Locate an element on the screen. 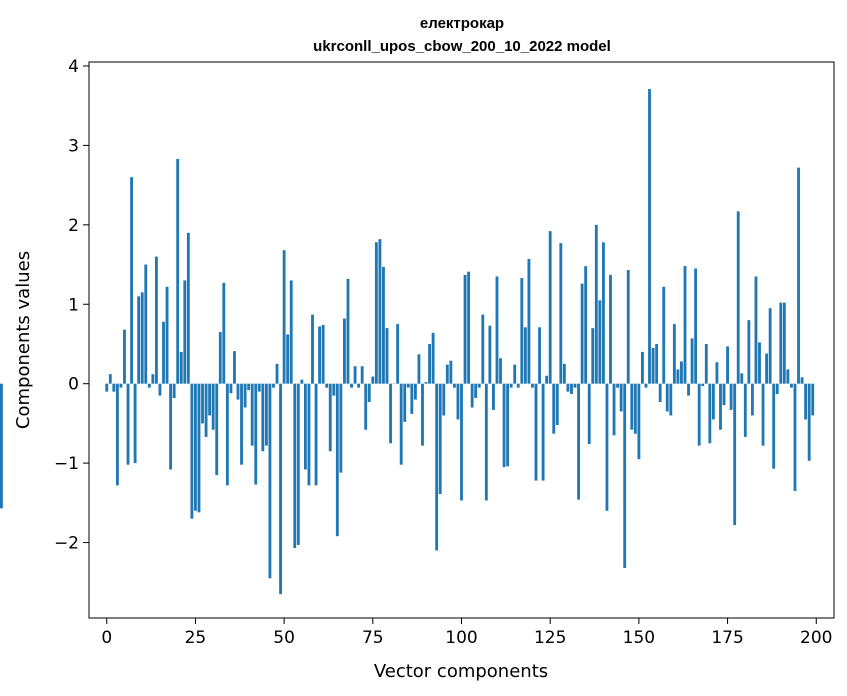  x-tick-label: 0 is located at coordinates (106, 638).